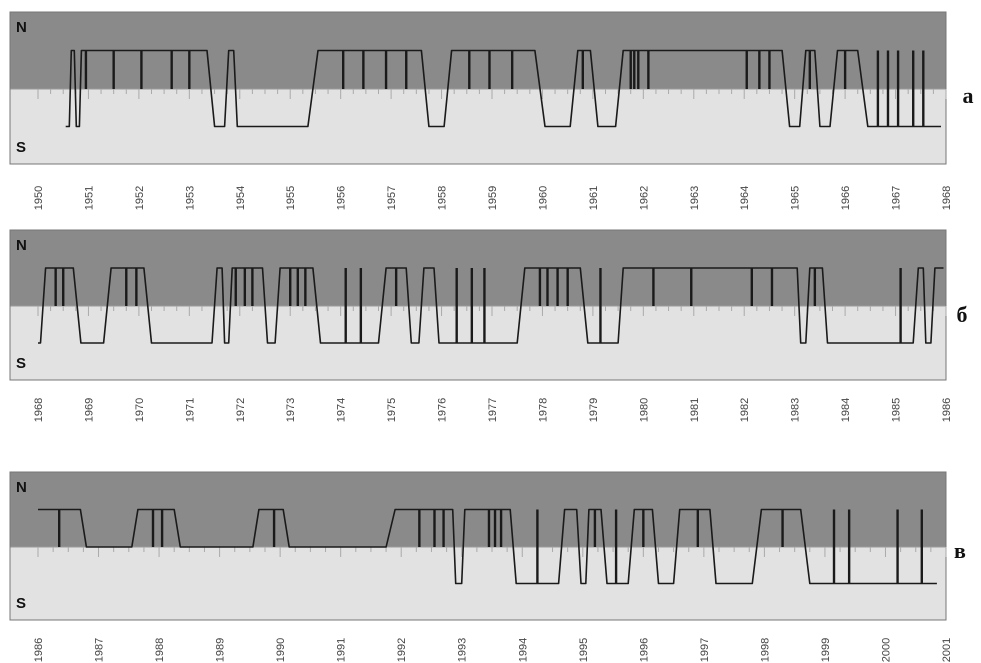 This screenshot has width=981, height=663. What do you see at coordinates (644, 198) in the screenshot?
I see `x-tick-label: 1962` at bounding box center [644, 198].